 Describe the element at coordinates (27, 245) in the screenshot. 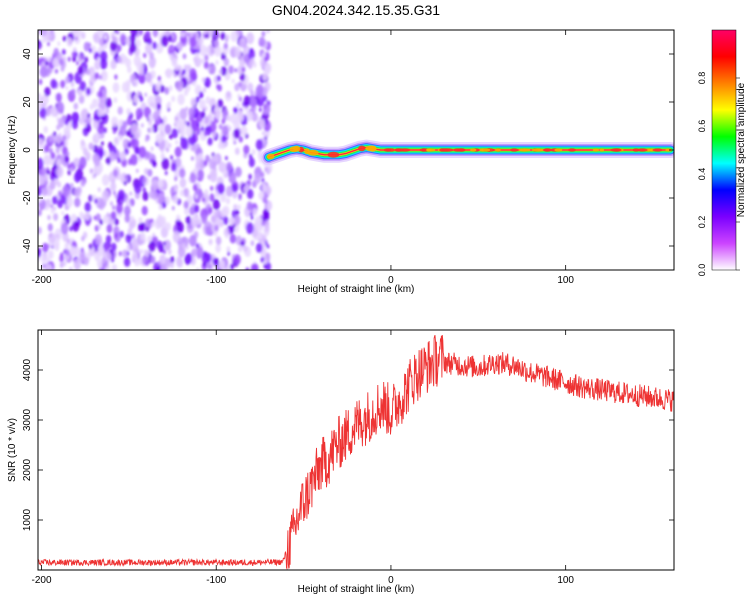

I see `y-tick-label: -40` at that location.